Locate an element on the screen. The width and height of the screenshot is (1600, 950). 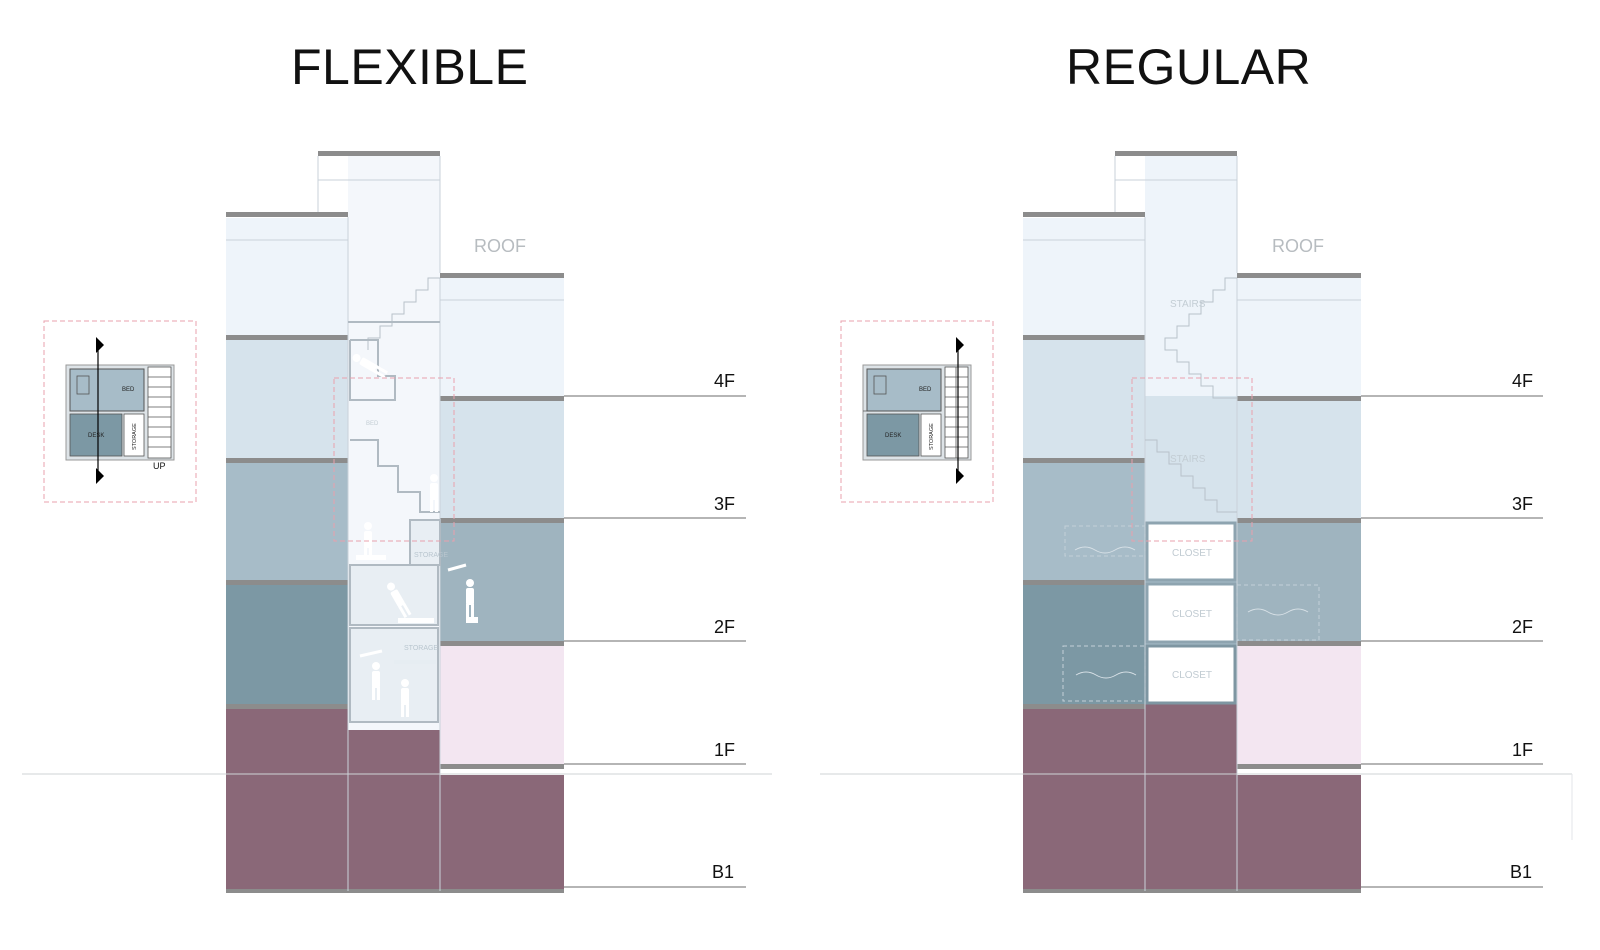
inset-plan-regular: BED DESK STORAGE is located at coordinates (917, 411).